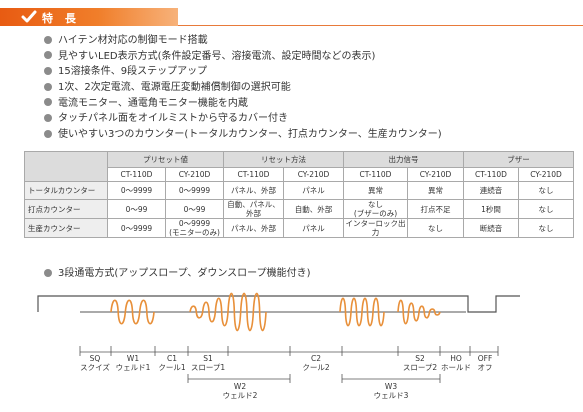 Image resolution: width=583 pixels, height=412 pixels. What do you see at coordinates (89, 17) in the screenshot?
I see `header-bar` at bounding box center [89, 17].